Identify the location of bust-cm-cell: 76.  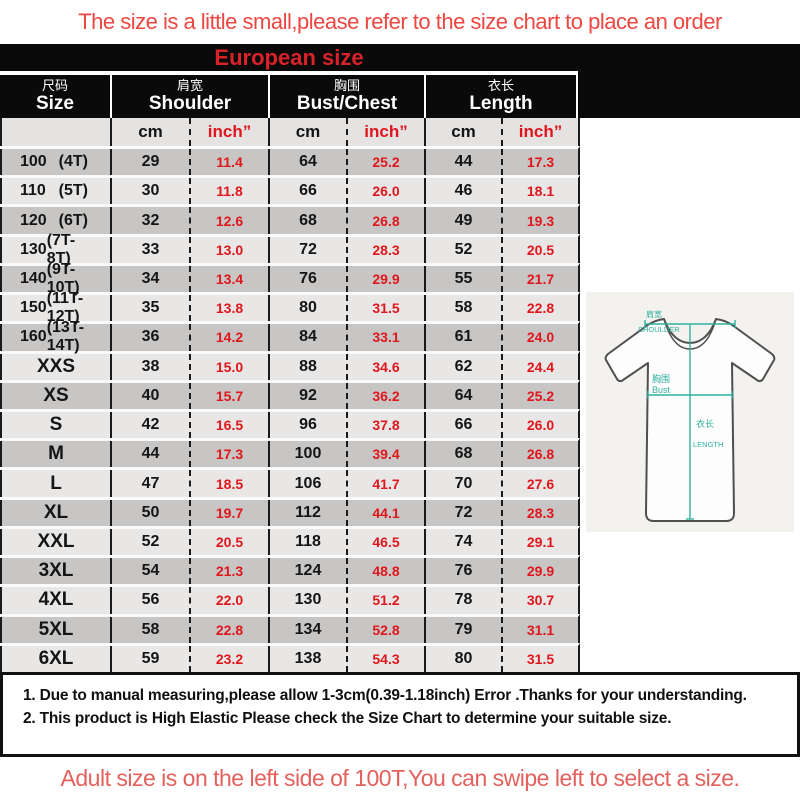
(307, 279).